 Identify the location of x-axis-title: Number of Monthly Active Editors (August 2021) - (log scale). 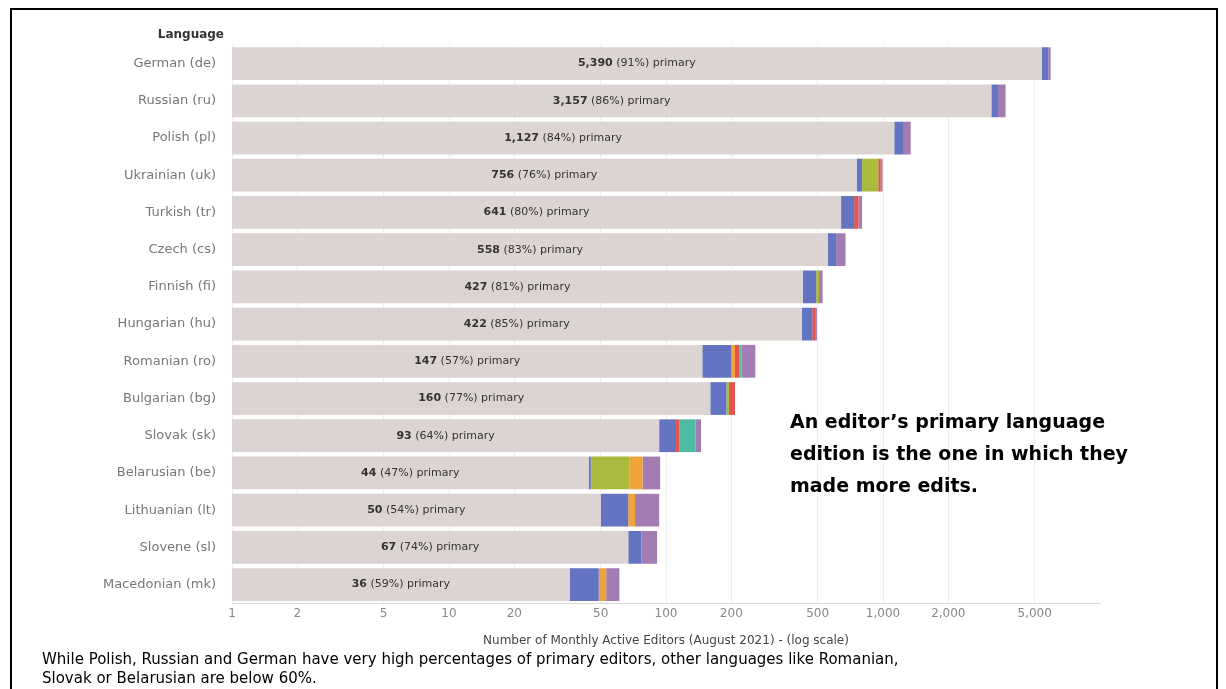
(666, 639).